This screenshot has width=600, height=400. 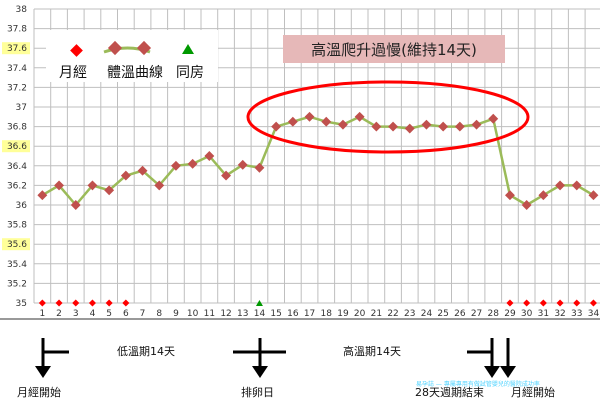 I want to click on title-box, so click(x=394, y=49).